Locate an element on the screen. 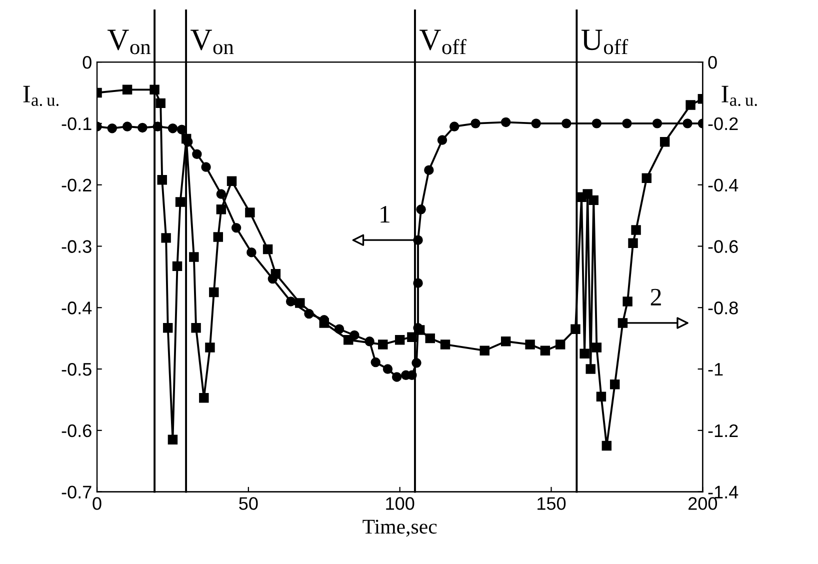 Image resolution: width=818 pixels, height=564 pixels. y-tick-label: -0.5 is located at coordinates (77, 369).